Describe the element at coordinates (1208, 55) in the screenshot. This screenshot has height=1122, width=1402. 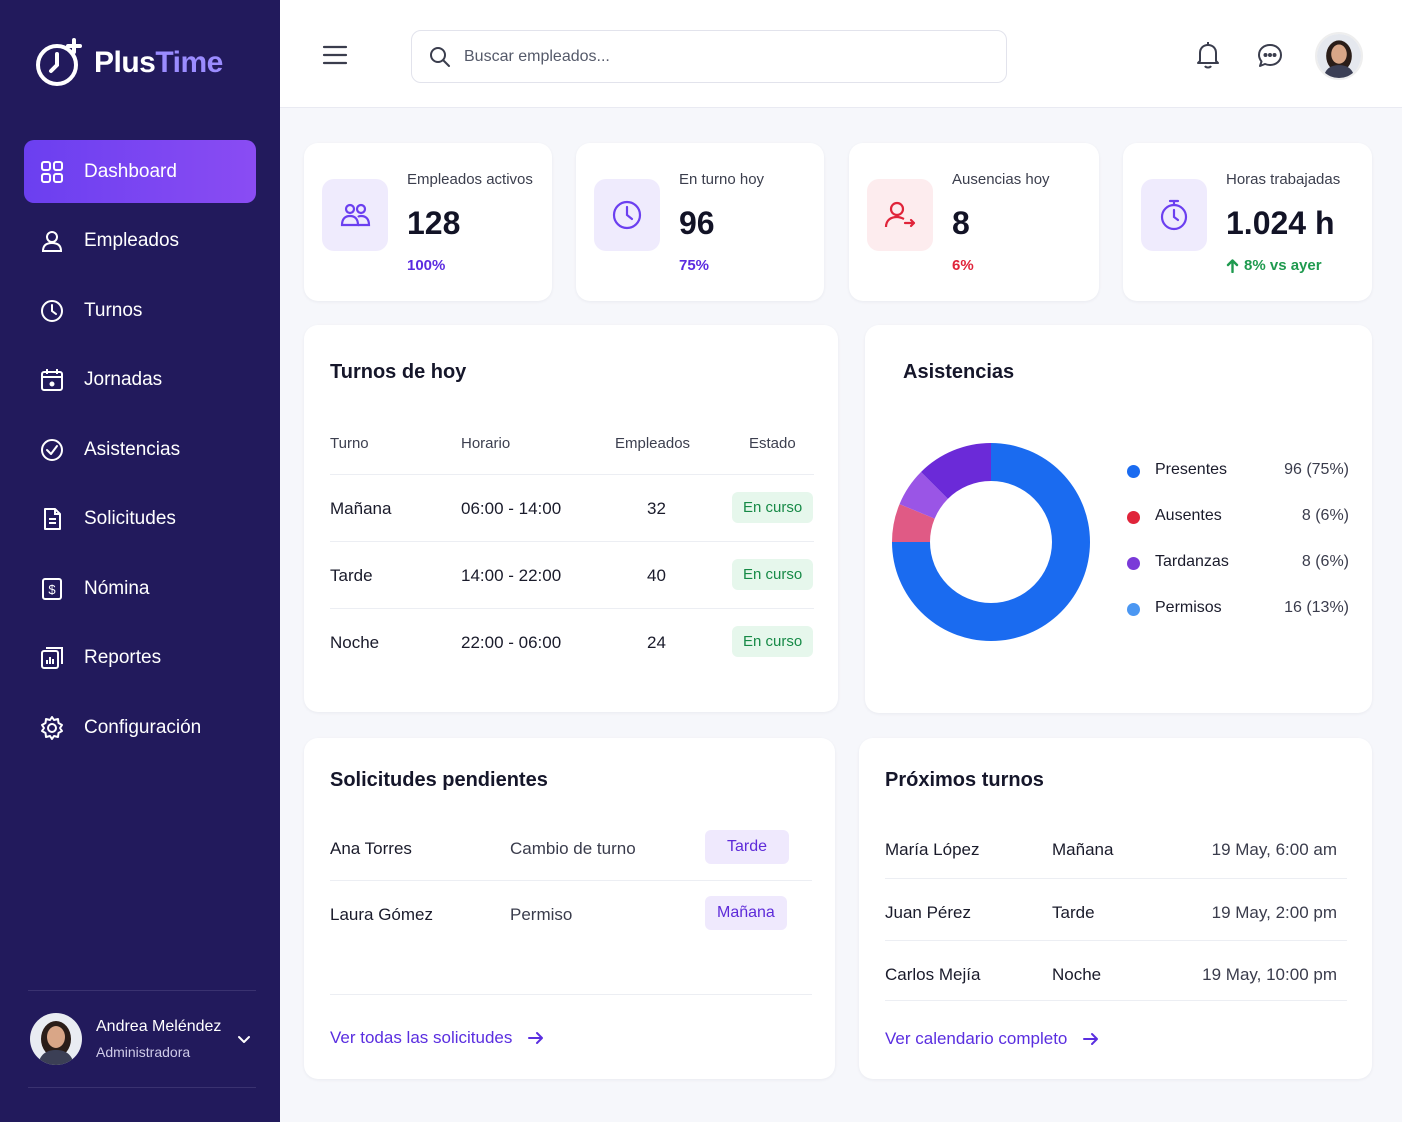
I see `bell-icon` at that location.